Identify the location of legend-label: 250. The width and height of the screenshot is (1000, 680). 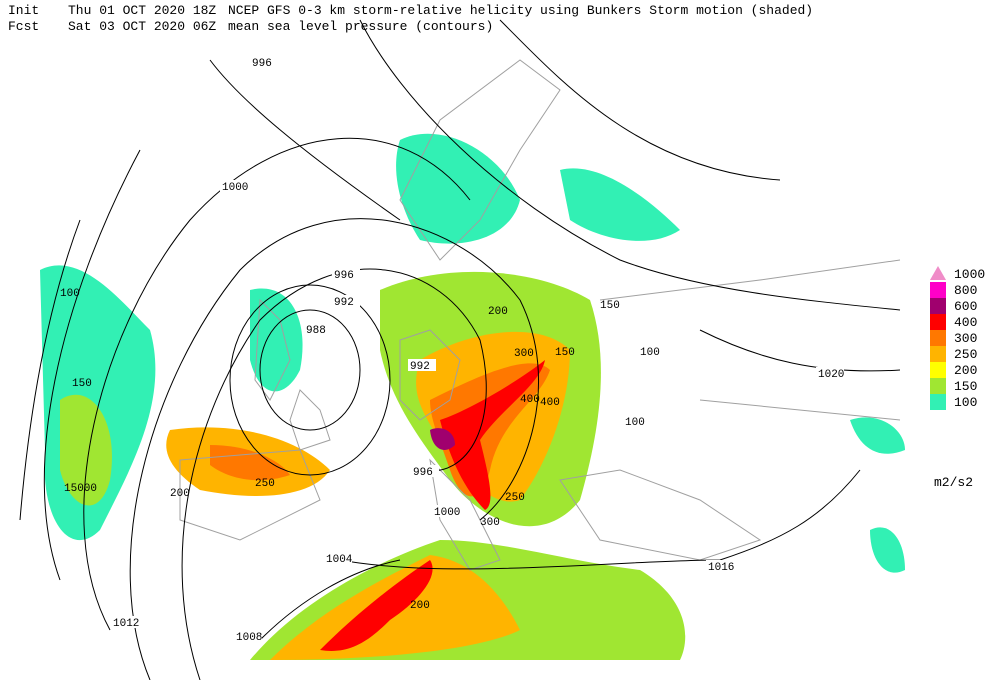
(965, 354).